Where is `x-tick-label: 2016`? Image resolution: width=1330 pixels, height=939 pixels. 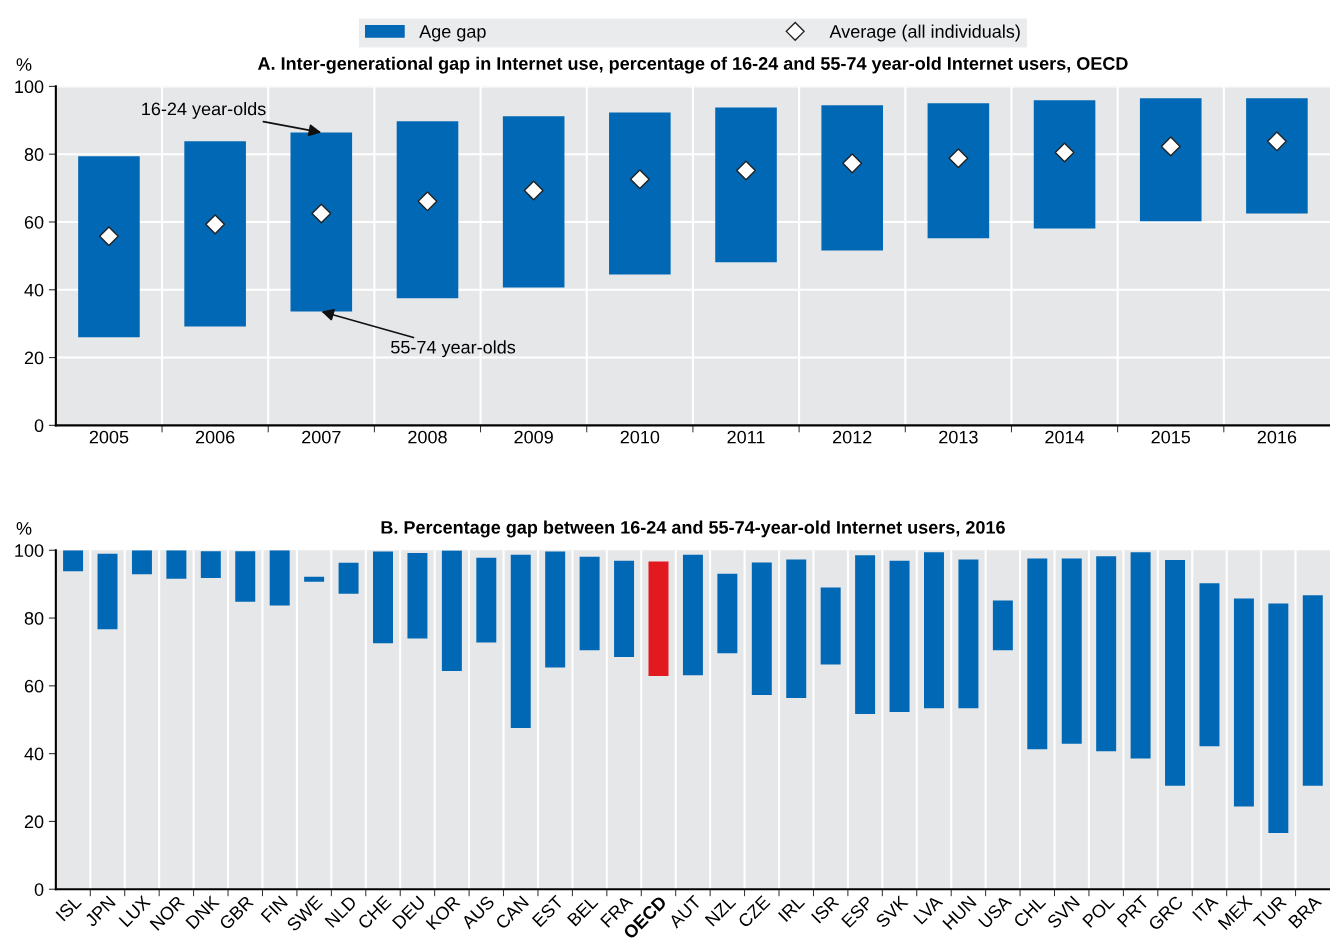 x-tick-label: 2016 is located at coordinates (1277, 437).